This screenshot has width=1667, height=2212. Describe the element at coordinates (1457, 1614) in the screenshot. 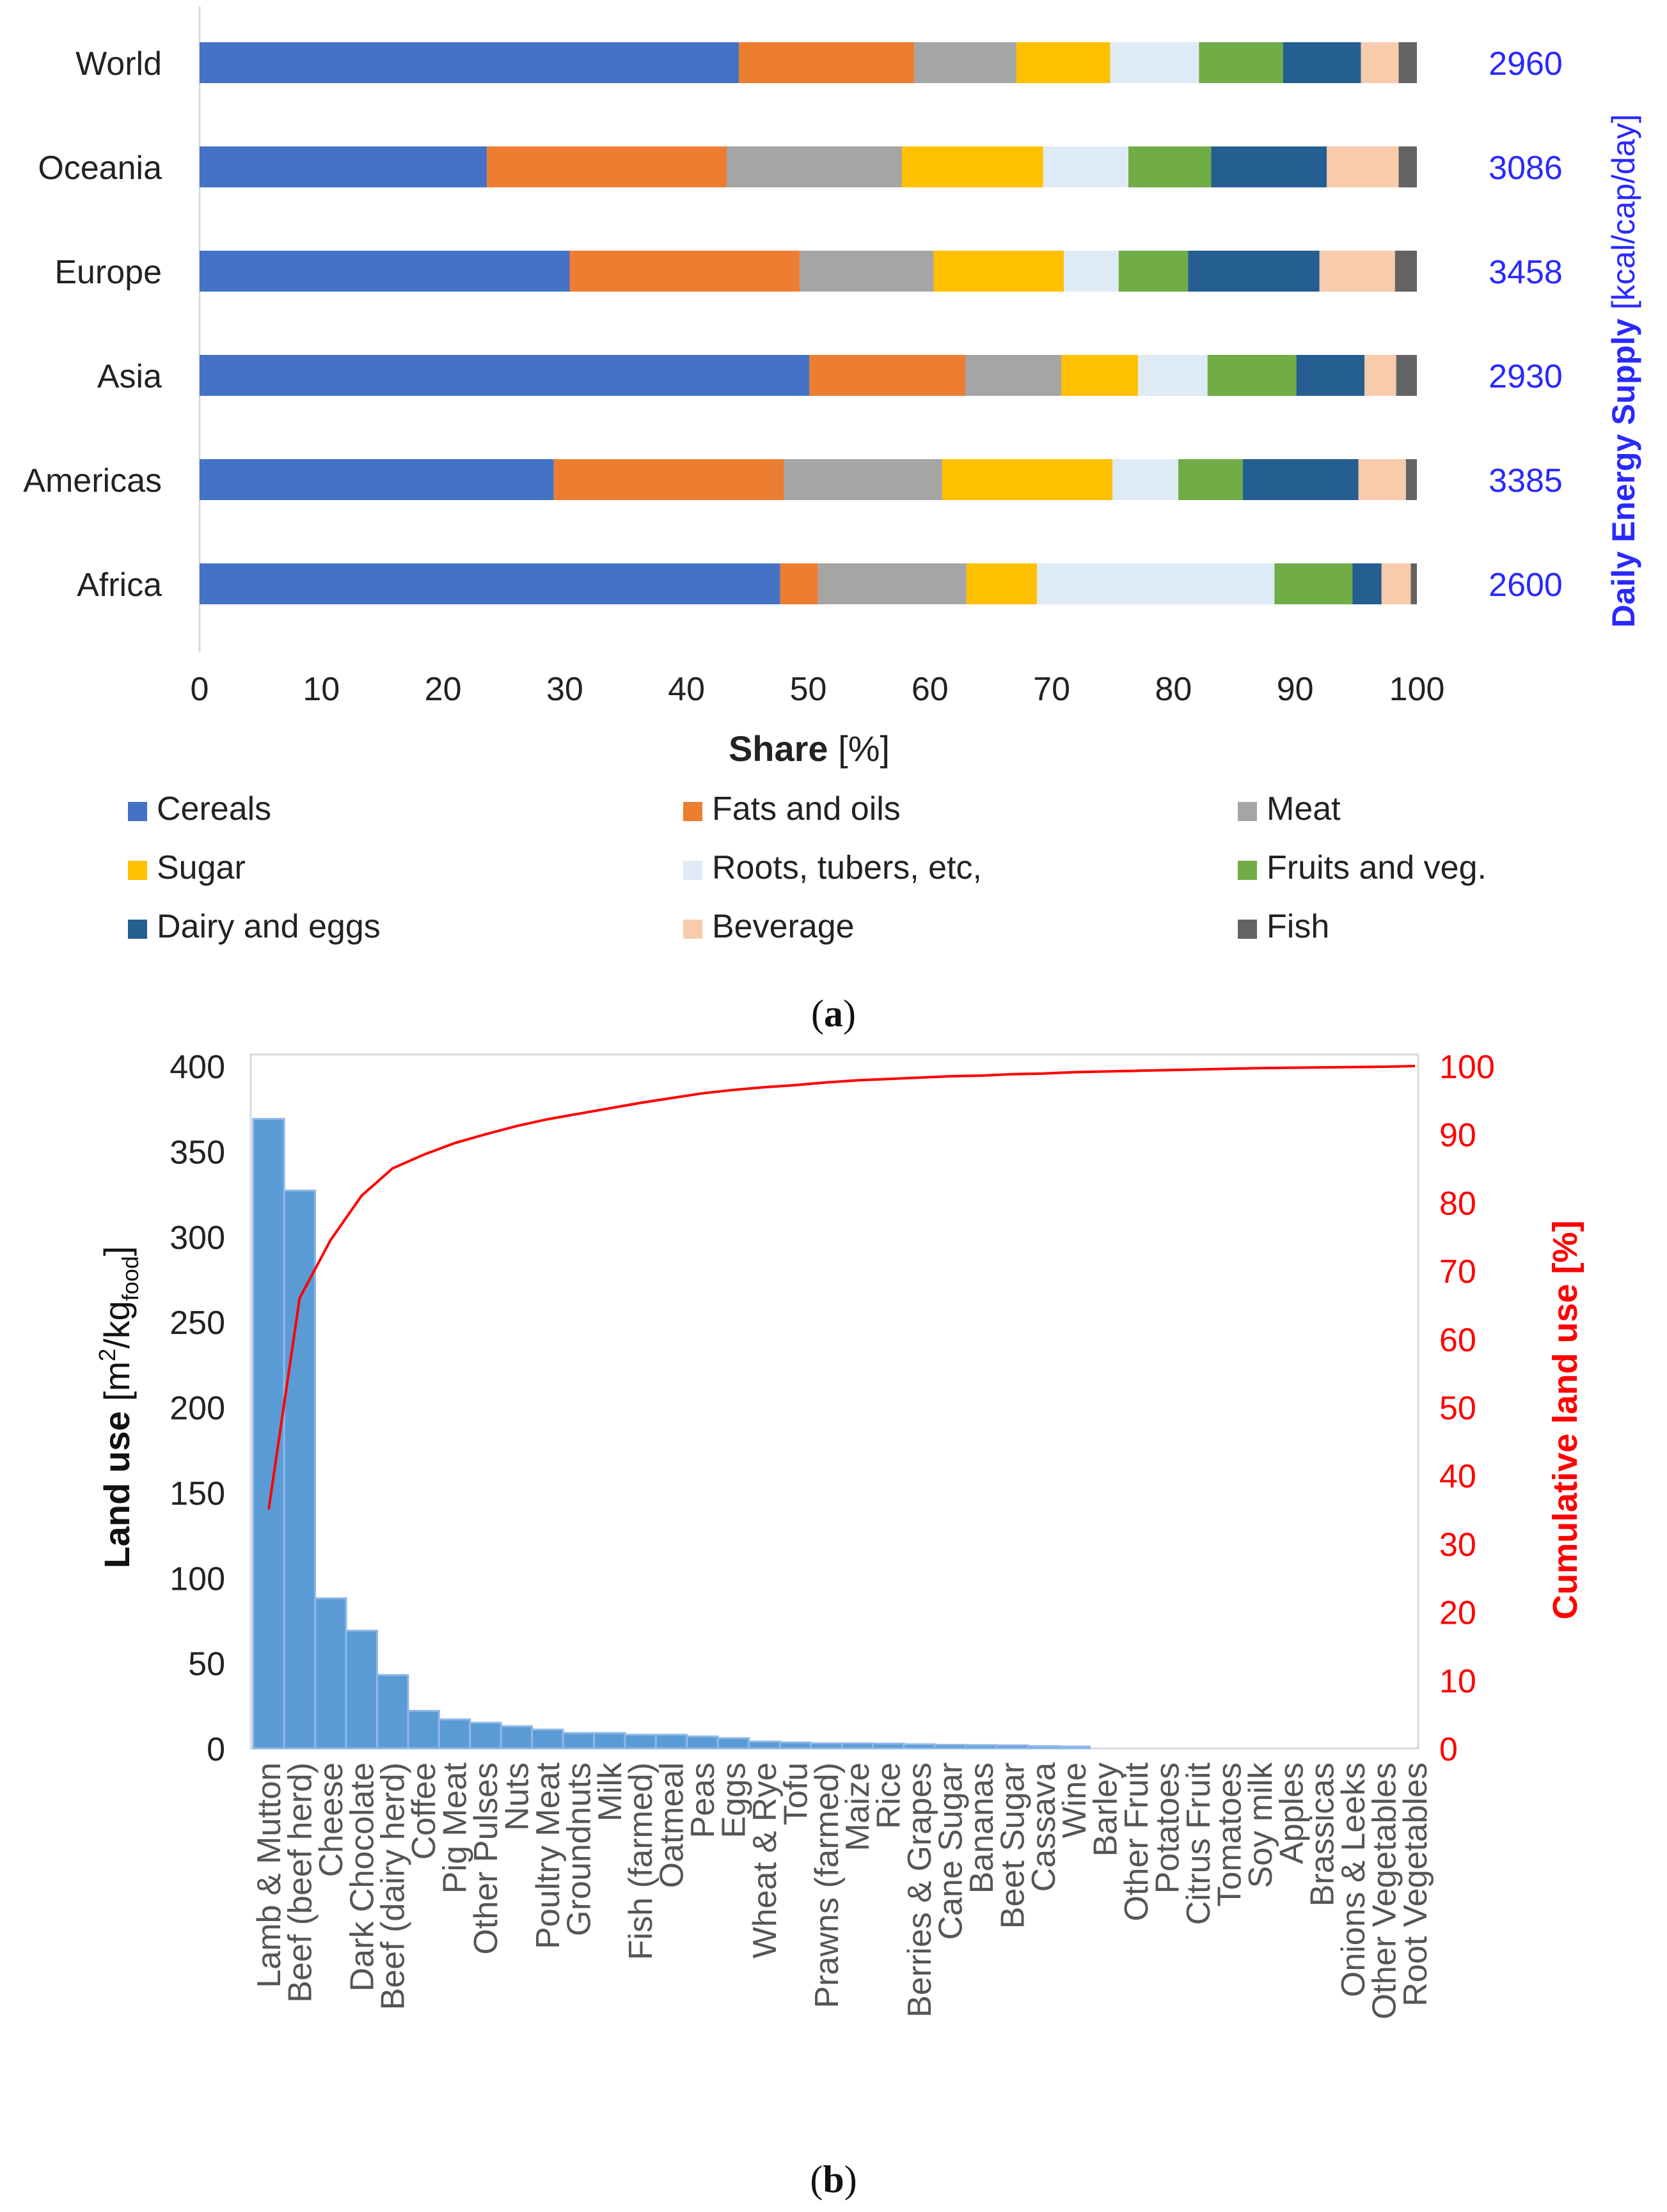

I see `y2-tick-label: 20` at that location.